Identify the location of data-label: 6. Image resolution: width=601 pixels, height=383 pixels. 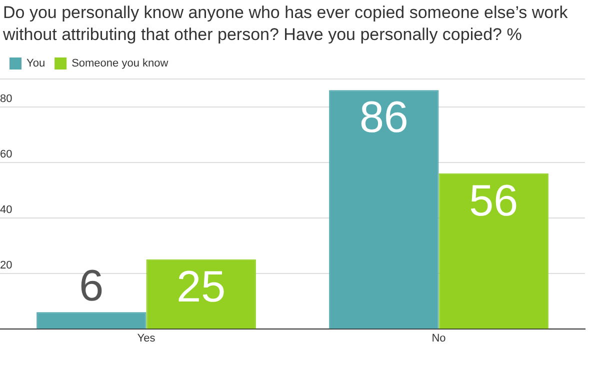
(91, 285).